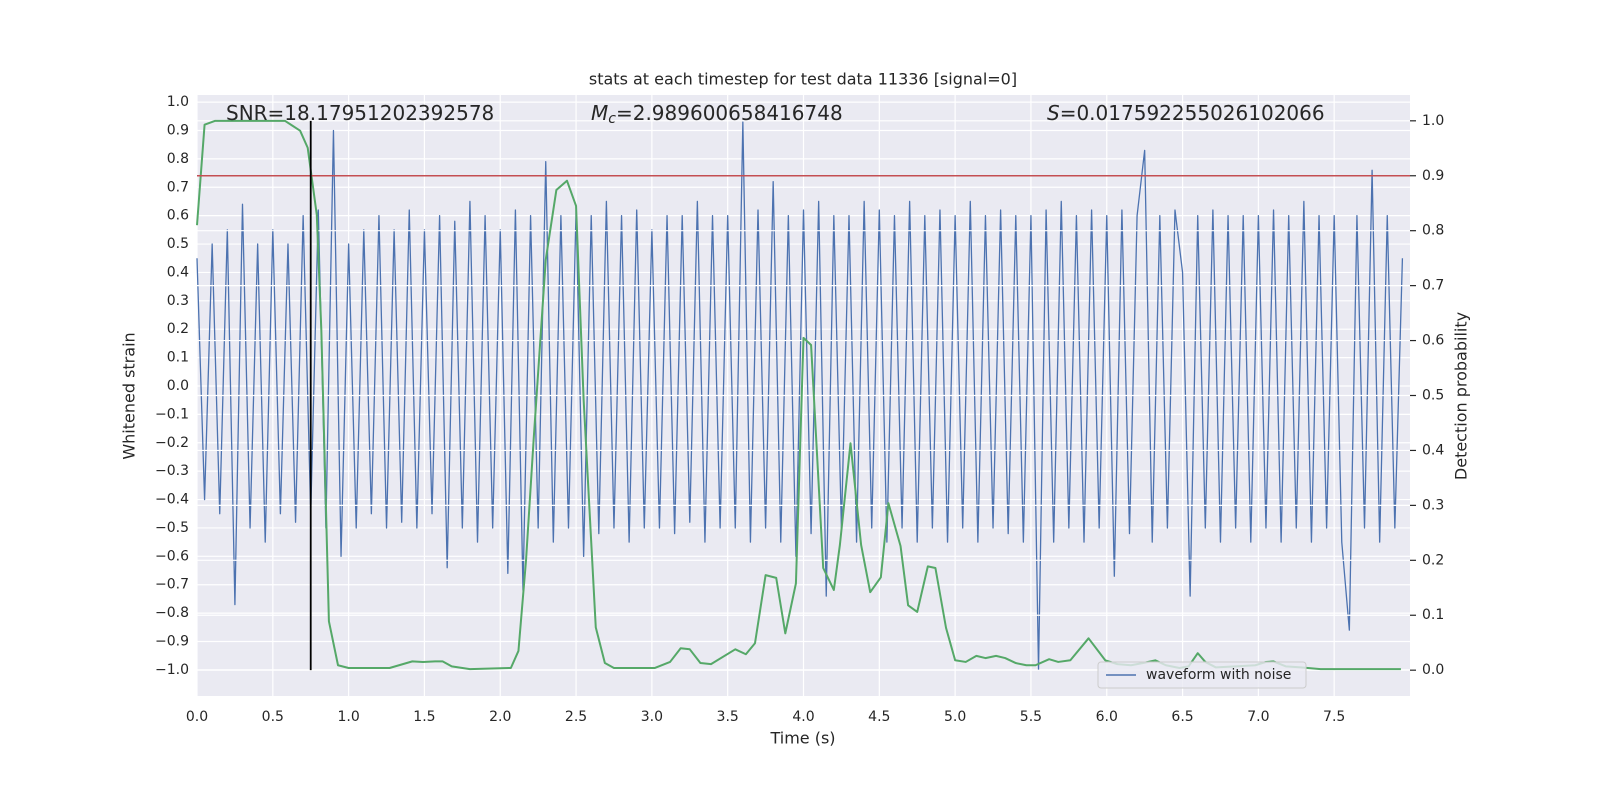 This screenshot has height=800, width=1600. Describe the element at coordinates (1334, 717) in the screenshot. I see `x-tick-label: 7.5` at that location.